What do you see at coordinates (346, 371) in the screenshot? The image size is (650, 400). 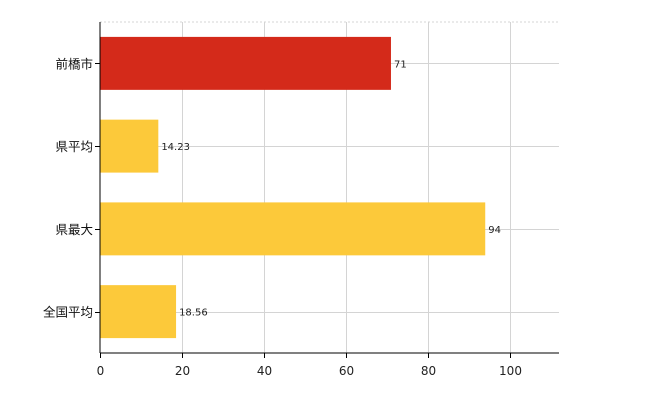 I see `x-tick-label: 60` at bounding box center [346, 371].